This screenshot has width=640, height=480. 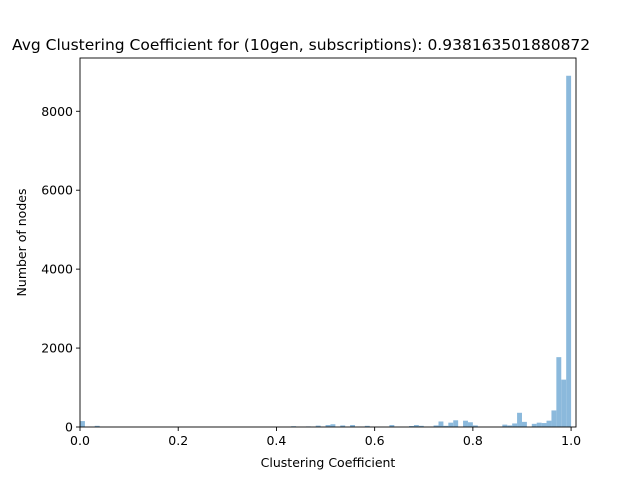 I want to click on x-tick-label: 0.0, so click(x=80, y=440).